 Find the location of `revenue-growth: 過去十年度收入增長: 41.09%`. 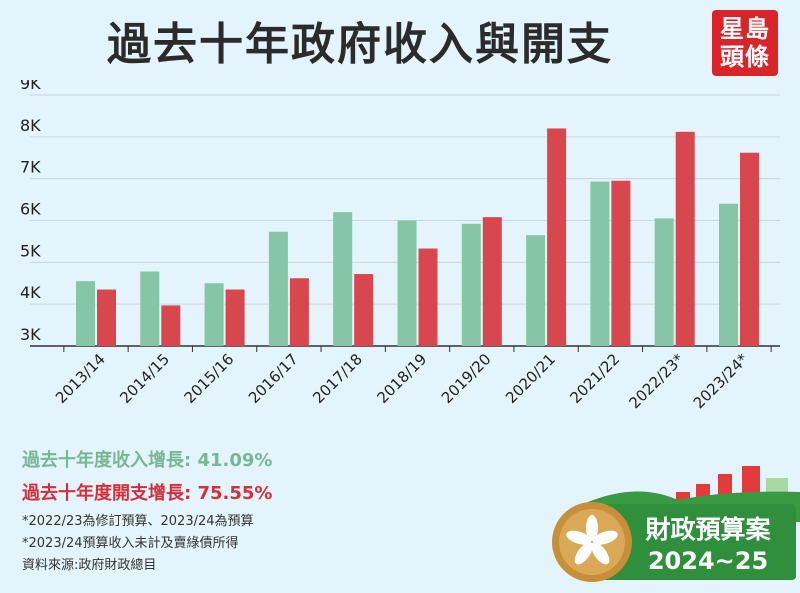

revenue-growth: 過去十年度收入增長: 41.09% is located at coordinates (147, 459).